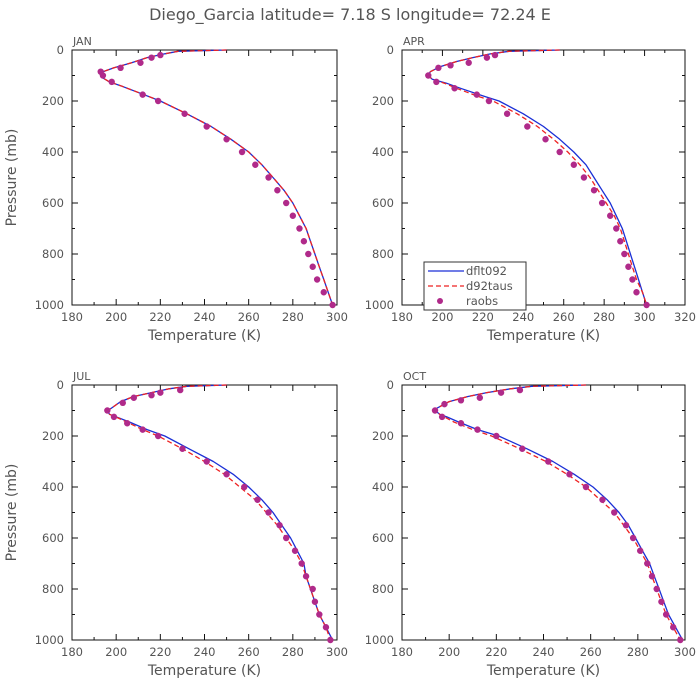 This screenshot has height=700, width=700. I want to click on panel-label: OCT, so click(414, 376).